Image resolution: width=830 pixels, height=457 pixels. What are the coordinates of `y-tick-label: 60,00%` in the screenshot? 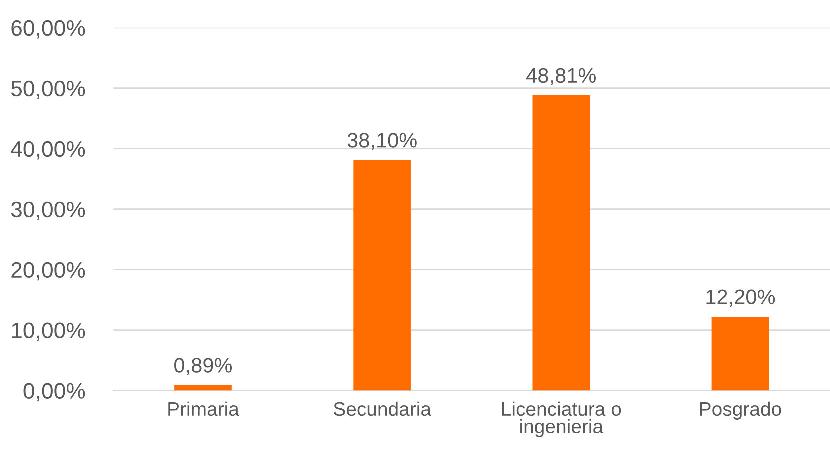 It's located at (49, 29).